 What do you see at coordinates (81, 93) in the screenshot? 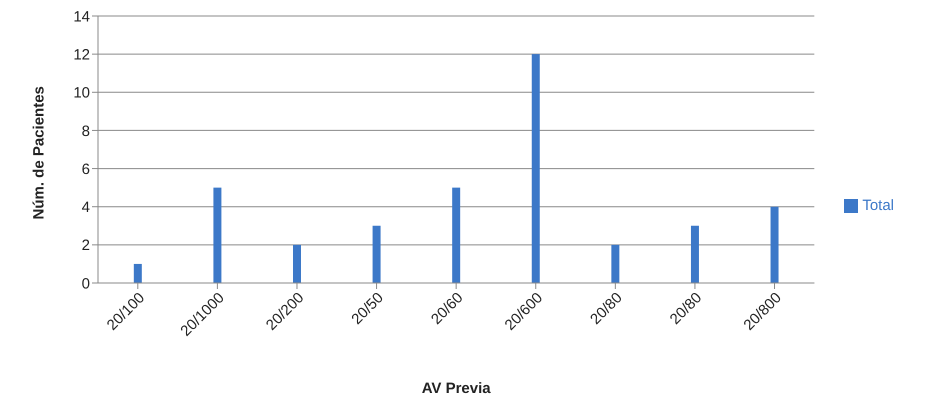
I see `y-tick-label: 10` at bounding box center [81, 93].